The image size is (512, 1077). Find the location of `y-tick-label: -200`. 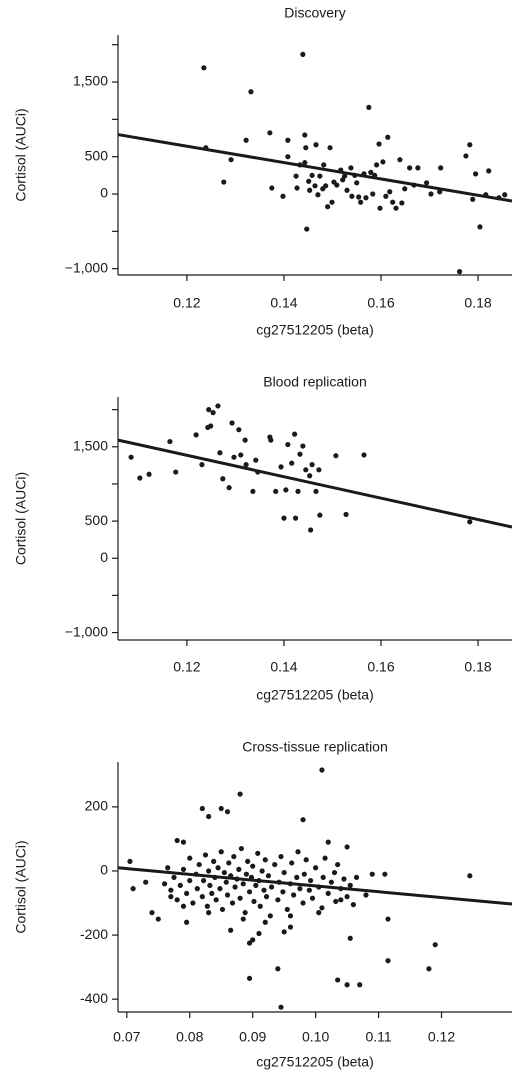

y-tick-label: -200 is located at coordinates (94, 934).